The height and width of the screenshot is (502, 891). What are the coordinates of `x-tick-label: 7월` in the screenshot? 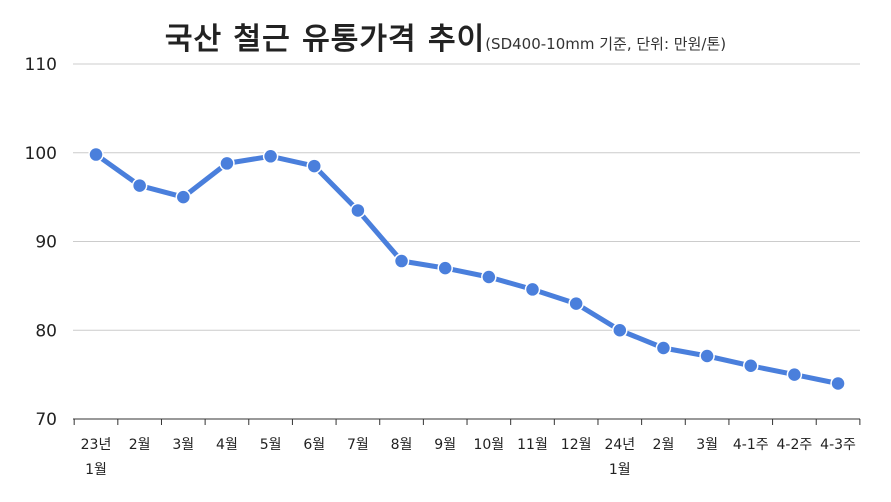 It's located at (358, 445).